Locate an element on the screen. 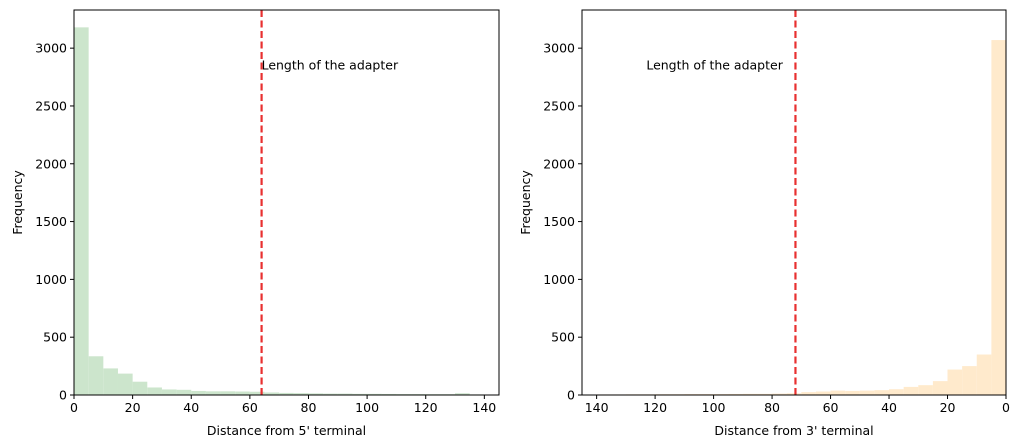  x-axis-label: Distance from 5' terminal is located at coordinates (286, 430).